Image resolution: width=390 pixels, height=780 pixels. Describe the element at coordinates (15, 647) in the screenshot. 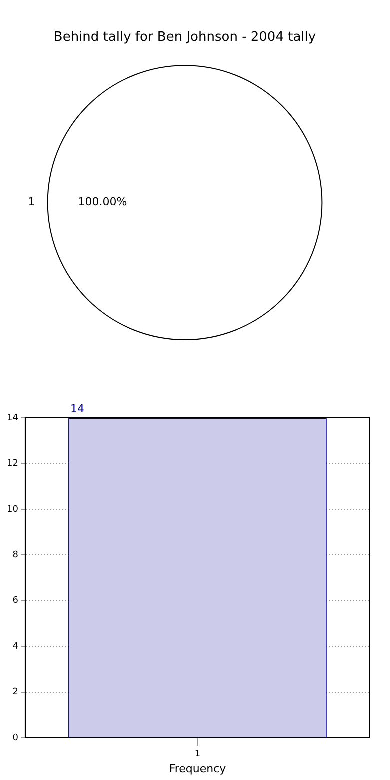

I see `y-tick-label: 4` at that location.